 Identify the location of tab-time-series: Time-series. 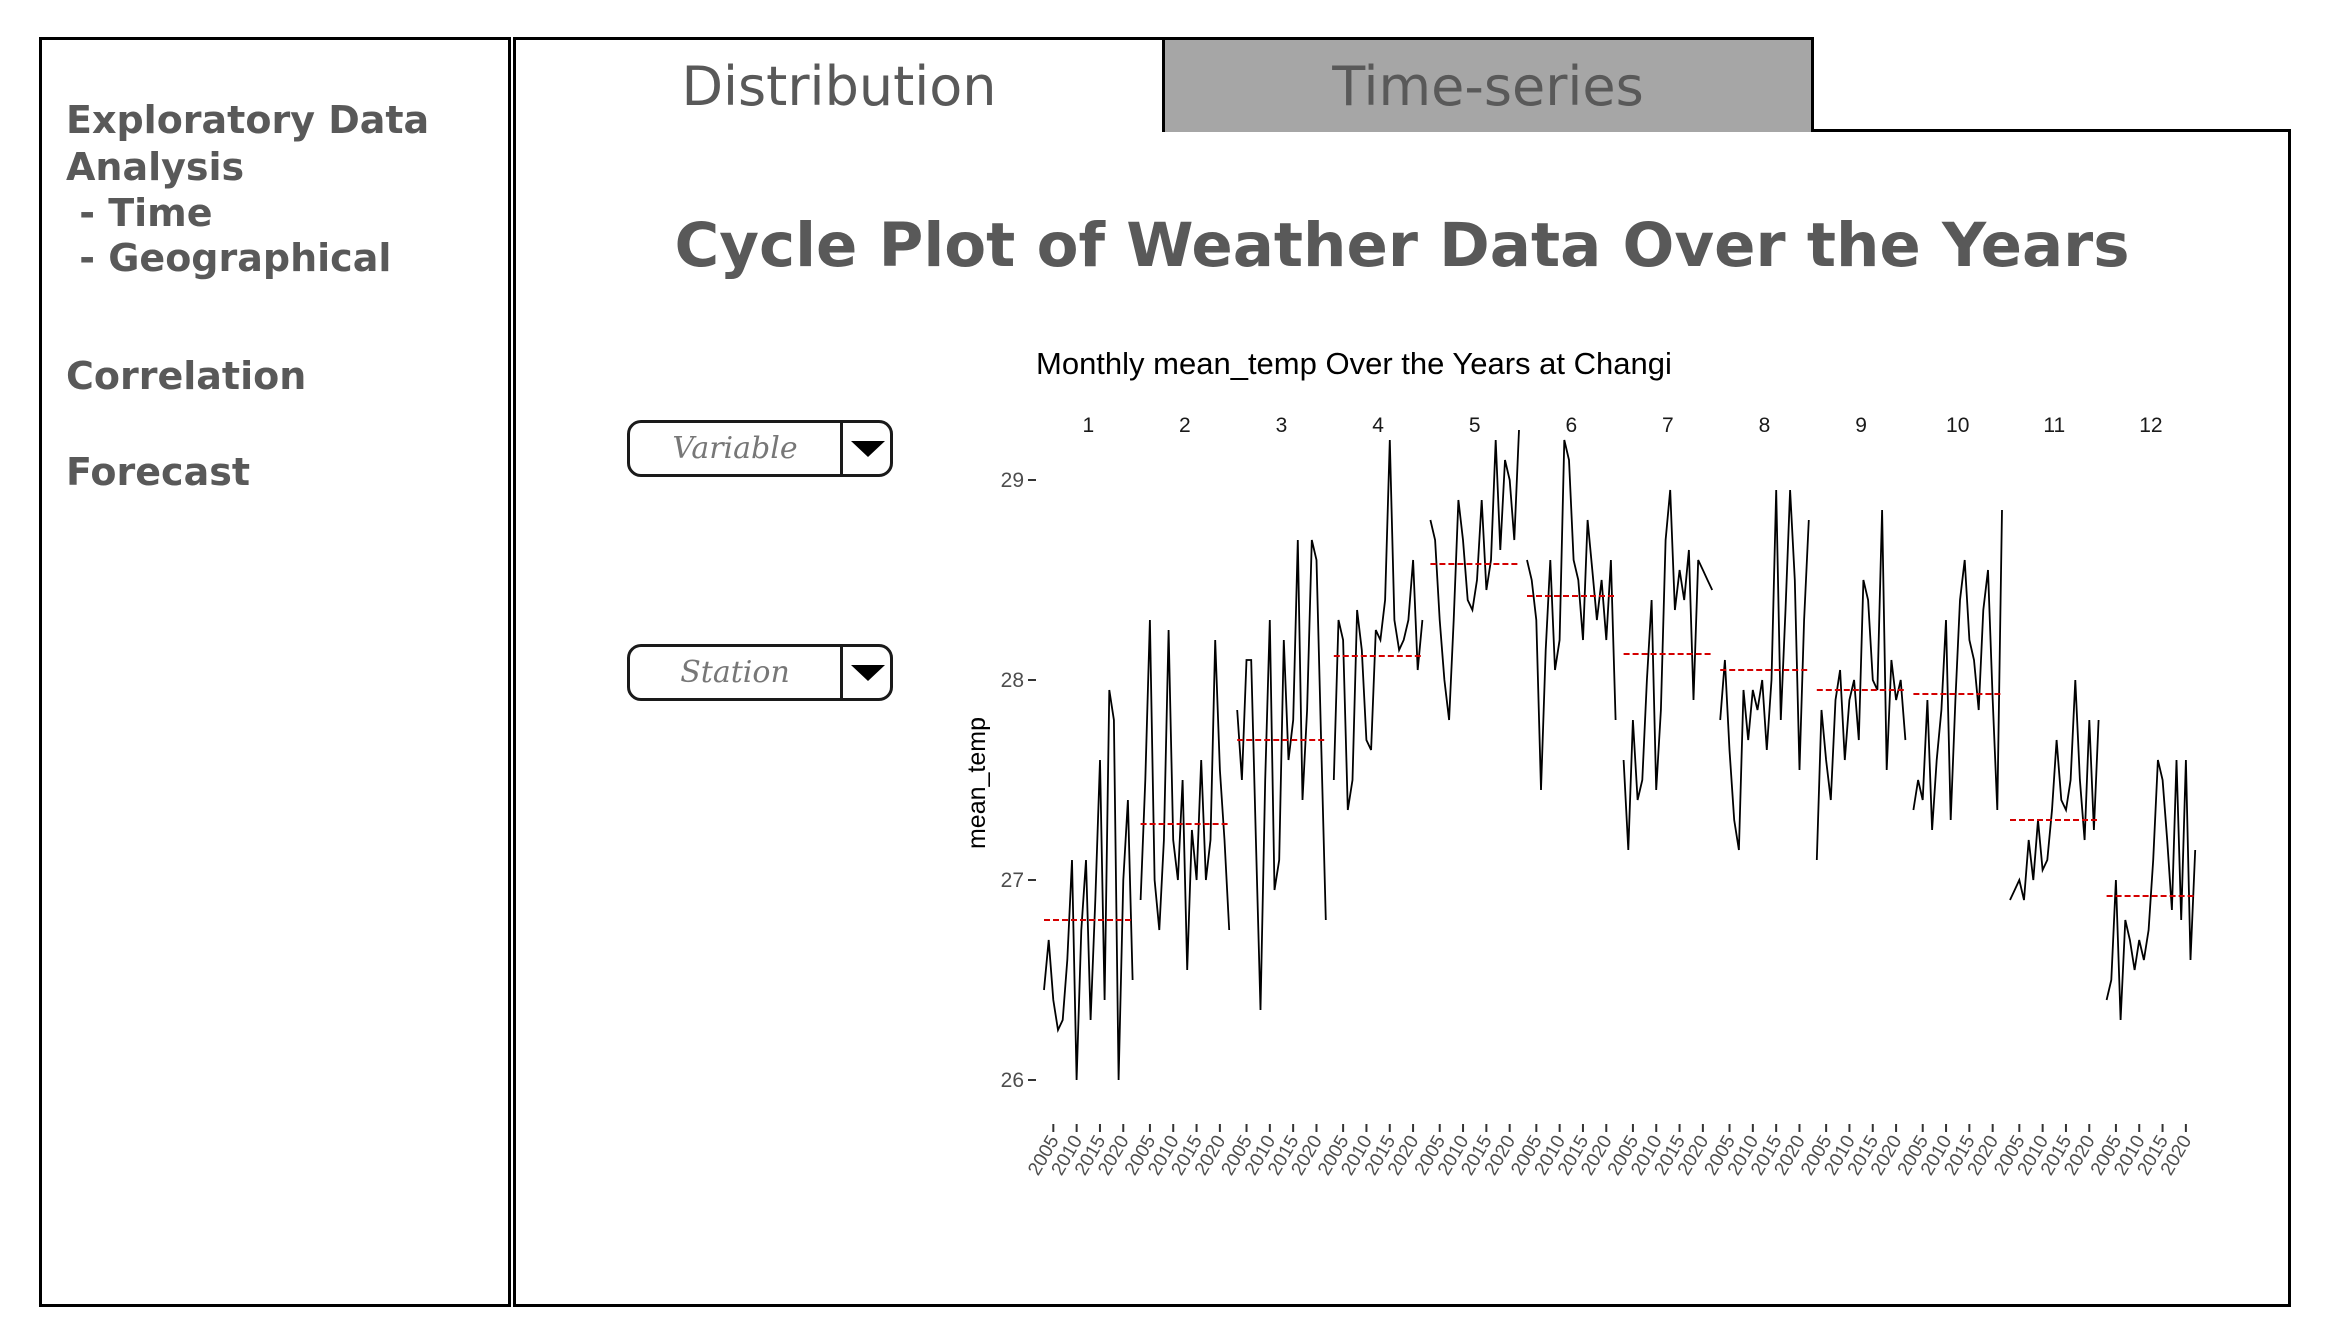
(1488, 84).